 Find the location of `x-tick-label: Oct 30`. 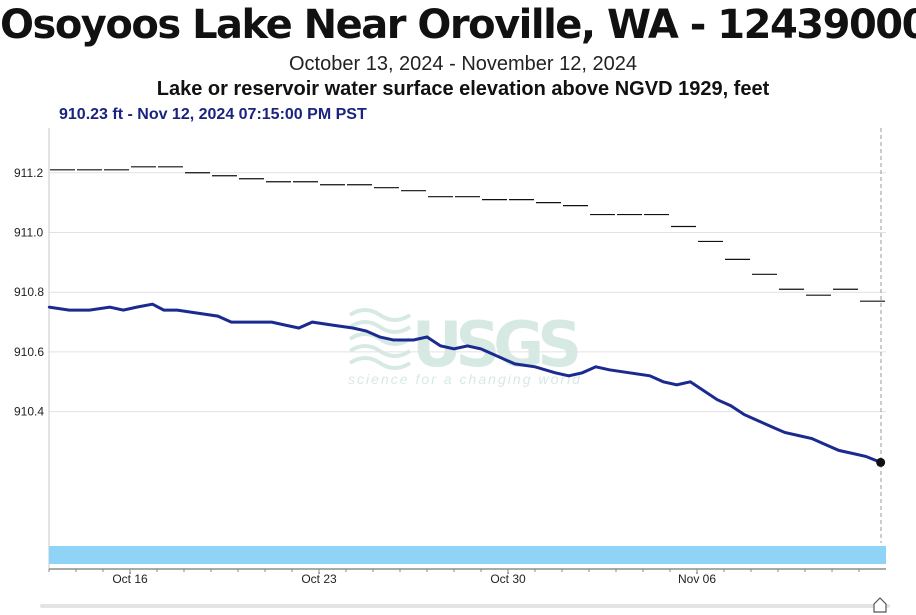

x-tick-label: Oct 30 is located at coordinates (508, 579).